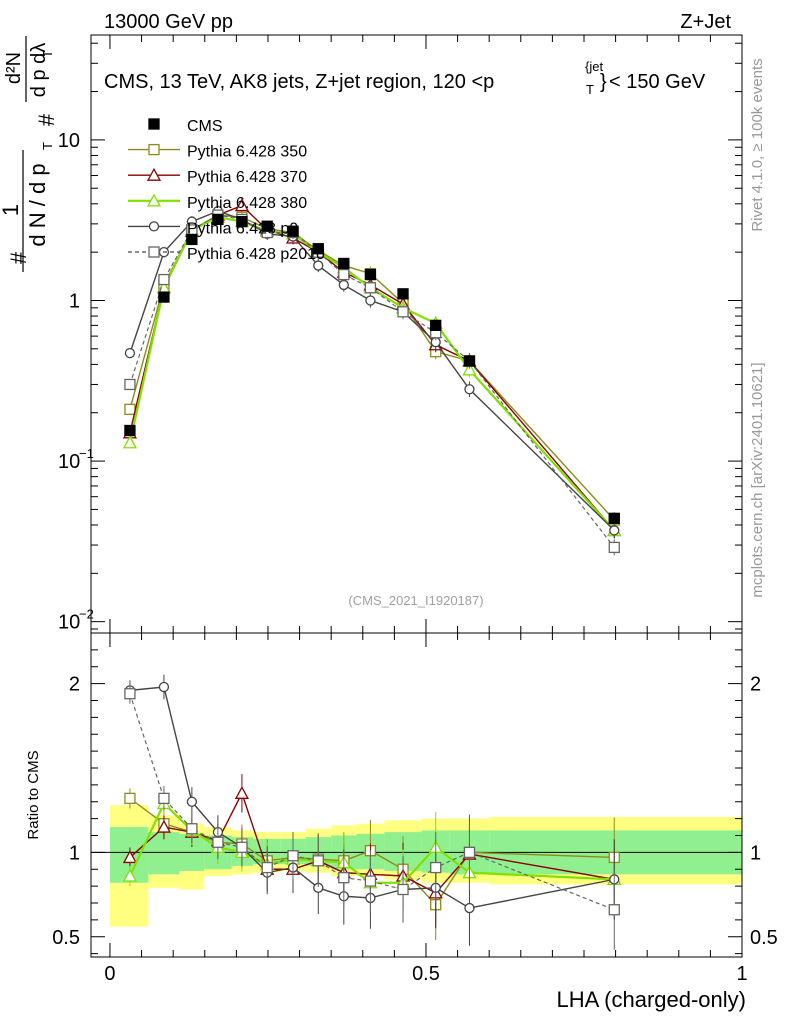 The width and height of the screenshot is (786, 1024). Describe the element at coordinates (66, 938) in the screenshot. I see `y-tick-label-ratio-left: 0.5` at that location.